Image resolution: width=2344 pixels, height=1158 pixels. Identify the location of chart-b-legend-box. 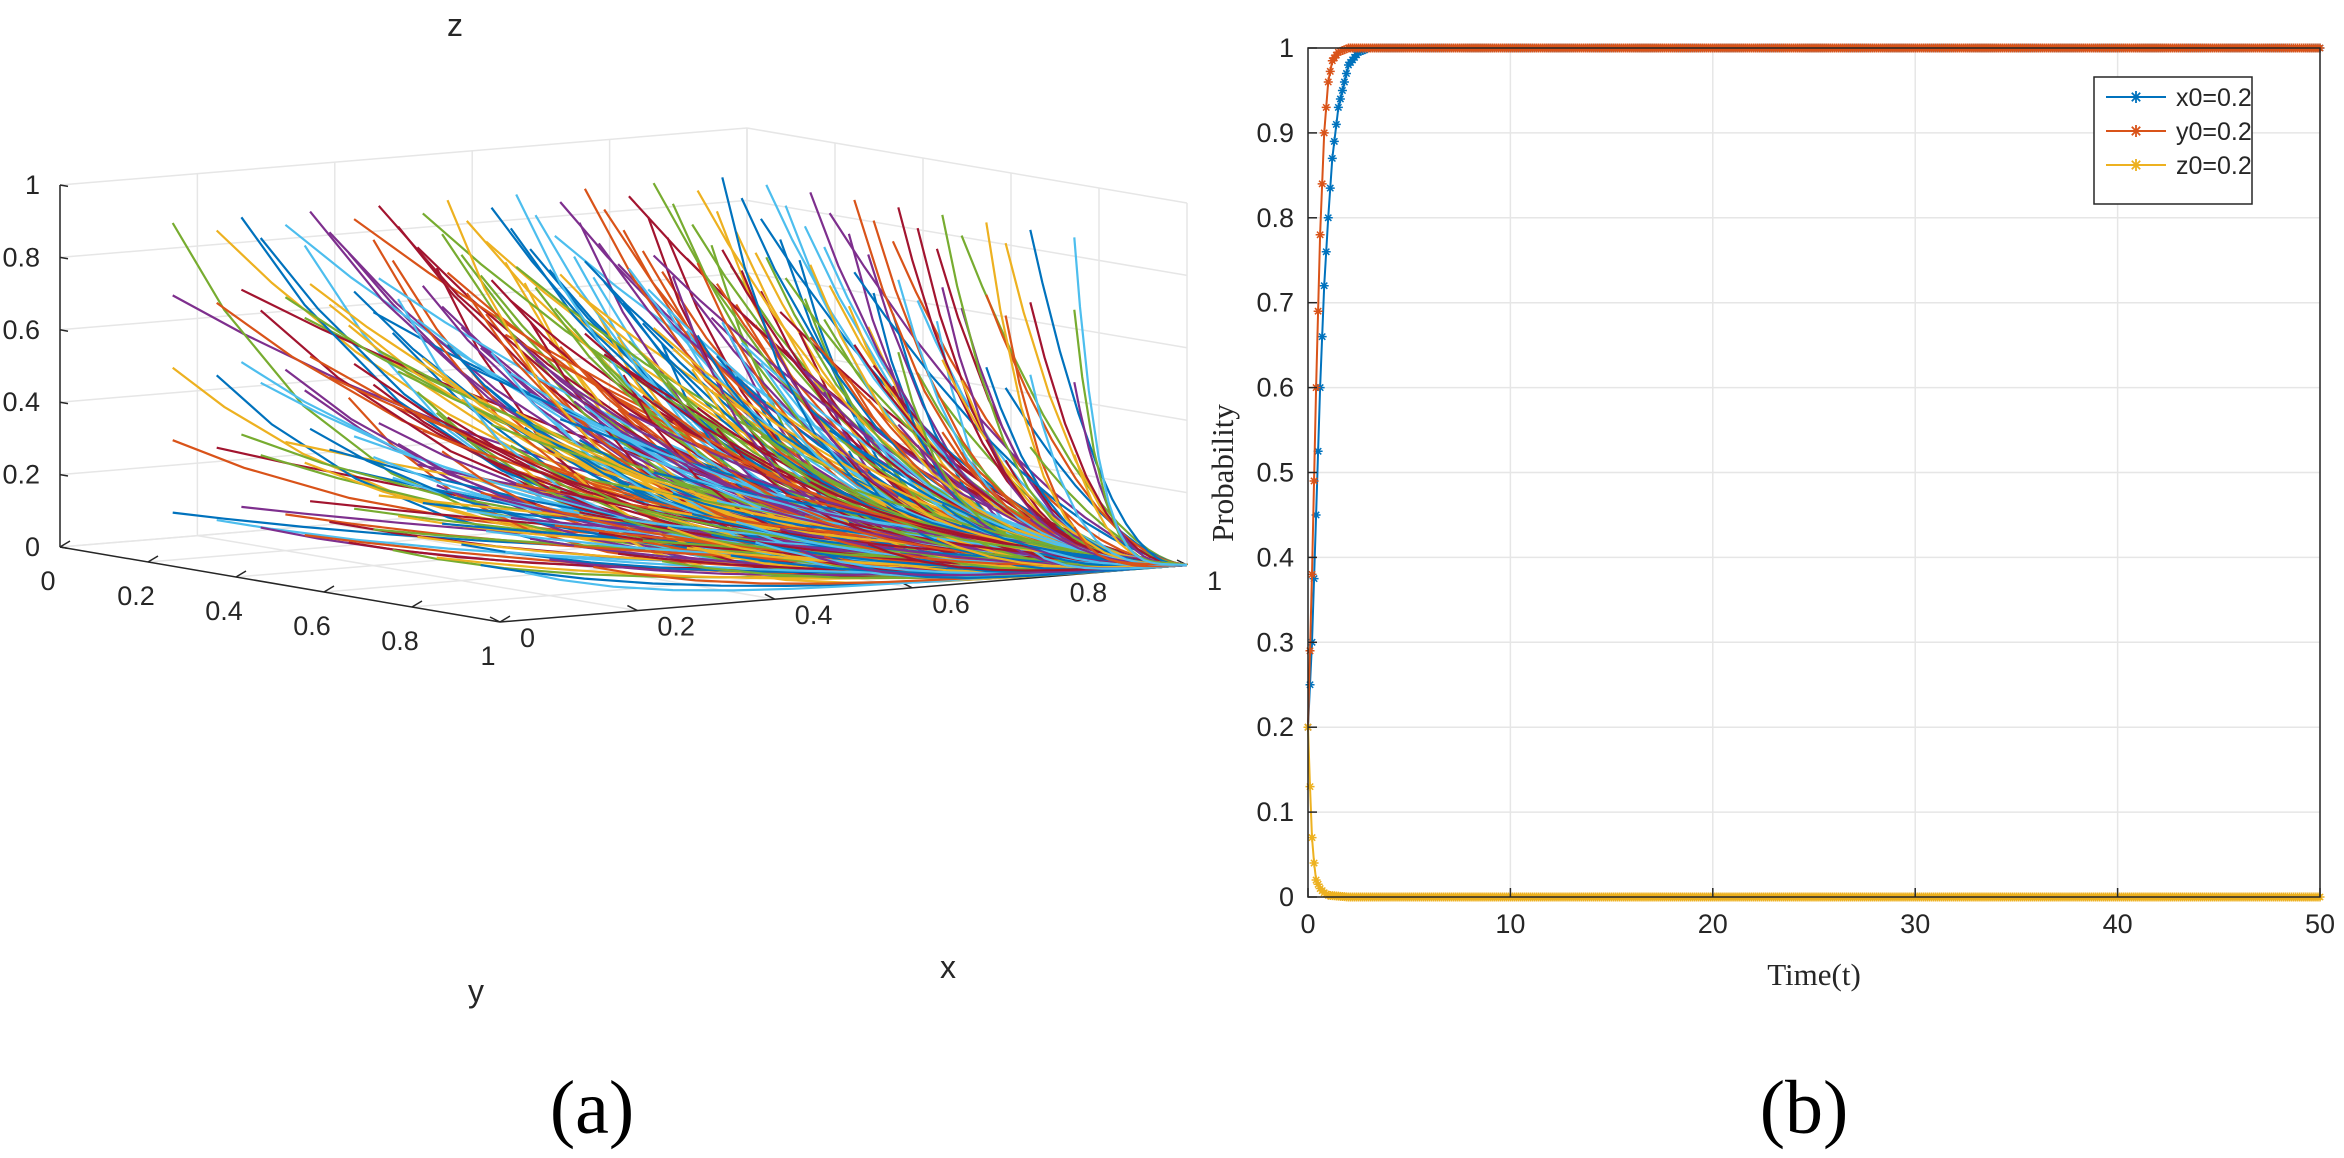
(2173, 140).